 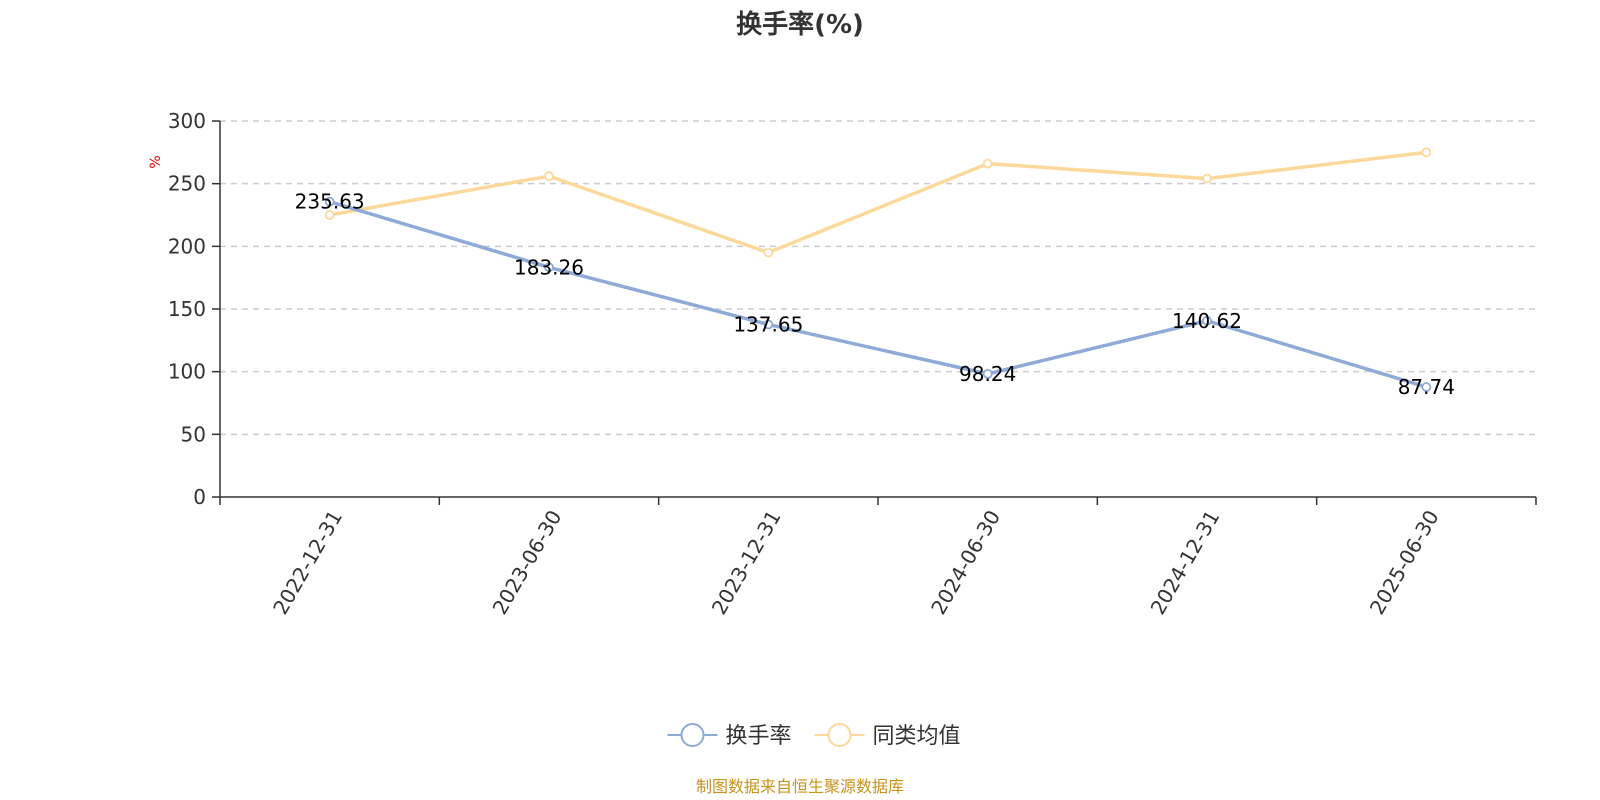 What do you see at coordinates (187, 372) in the screenshot?
I see `y-tick-label: 100` at bounding box center [187, 372].